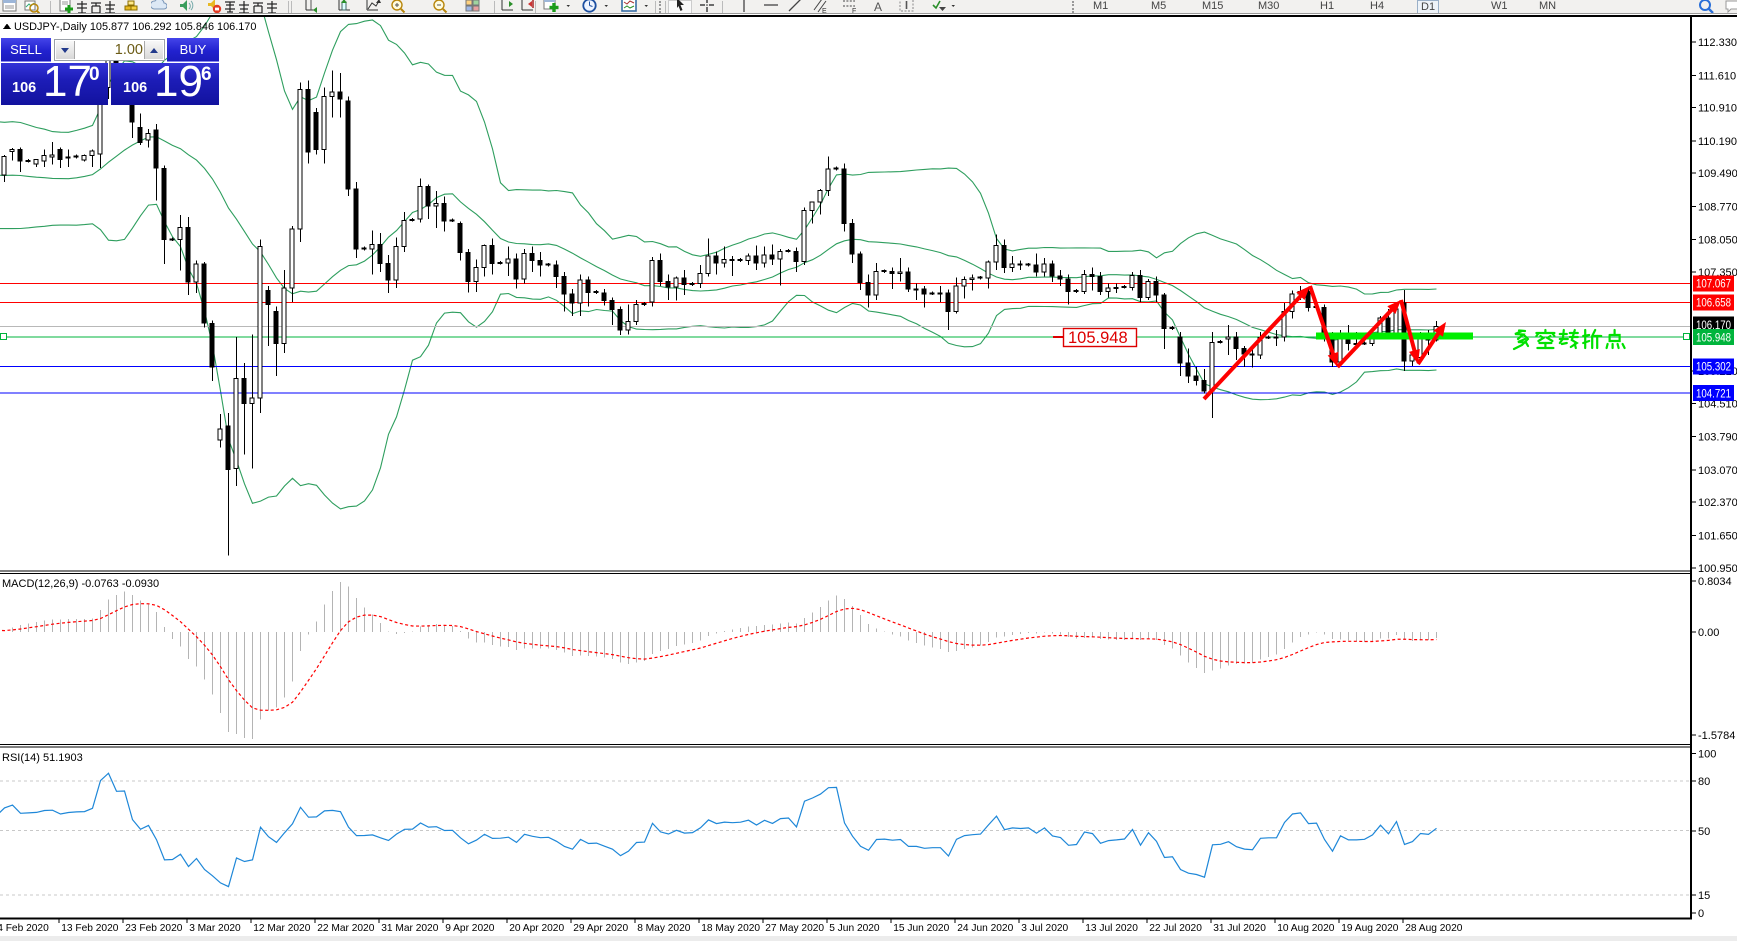  I want to click on svg-text: 0.8034, so click(1715, 582).